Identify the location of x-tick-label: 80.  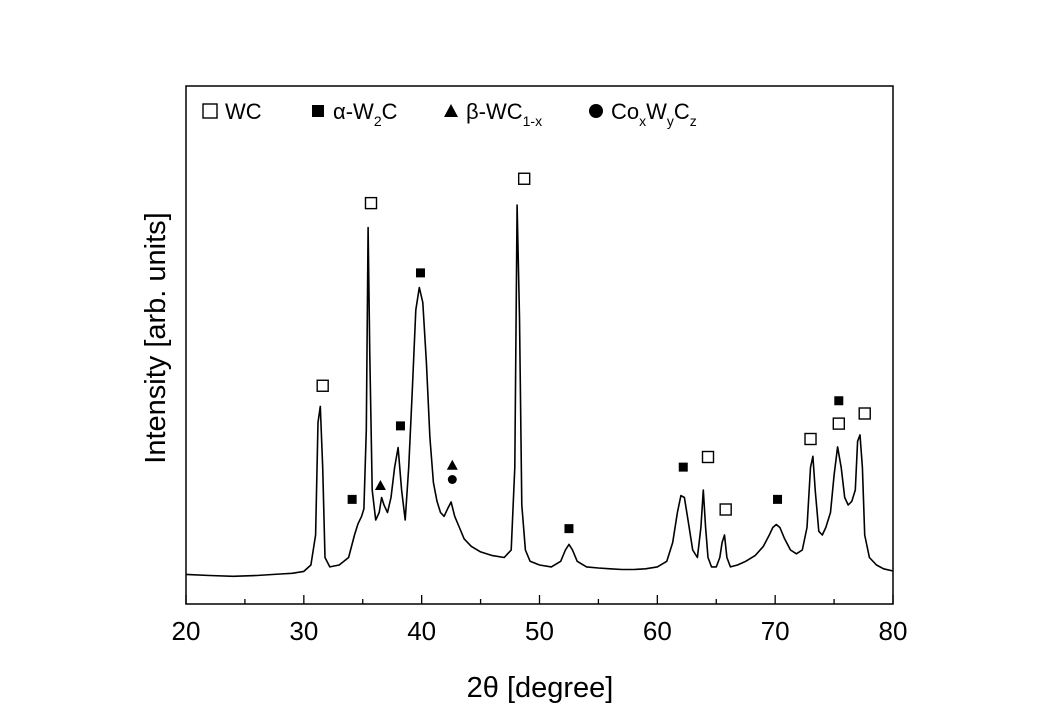
(893, 631).